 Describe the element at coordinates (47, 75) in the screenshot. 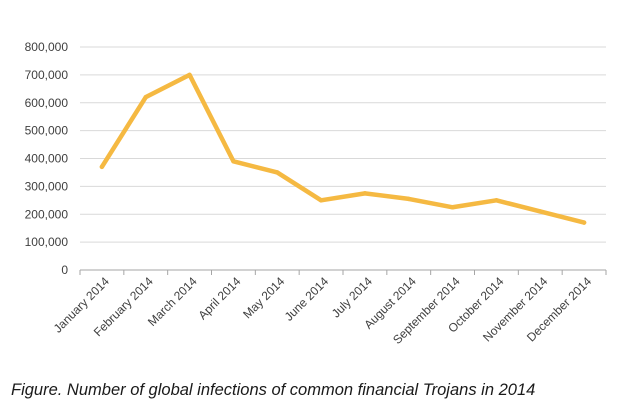

I see `y-tick-label: 700,000` at that location.